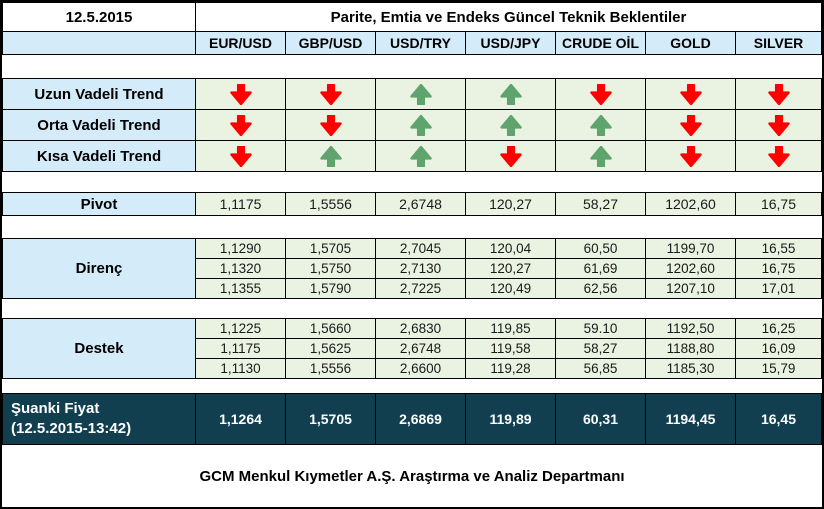 The image size is (824, 509). What do you see at coordinates (99, 17) in the screenshot?
I see `report-date: 12.5.2015` at bounding box center [99, 17].